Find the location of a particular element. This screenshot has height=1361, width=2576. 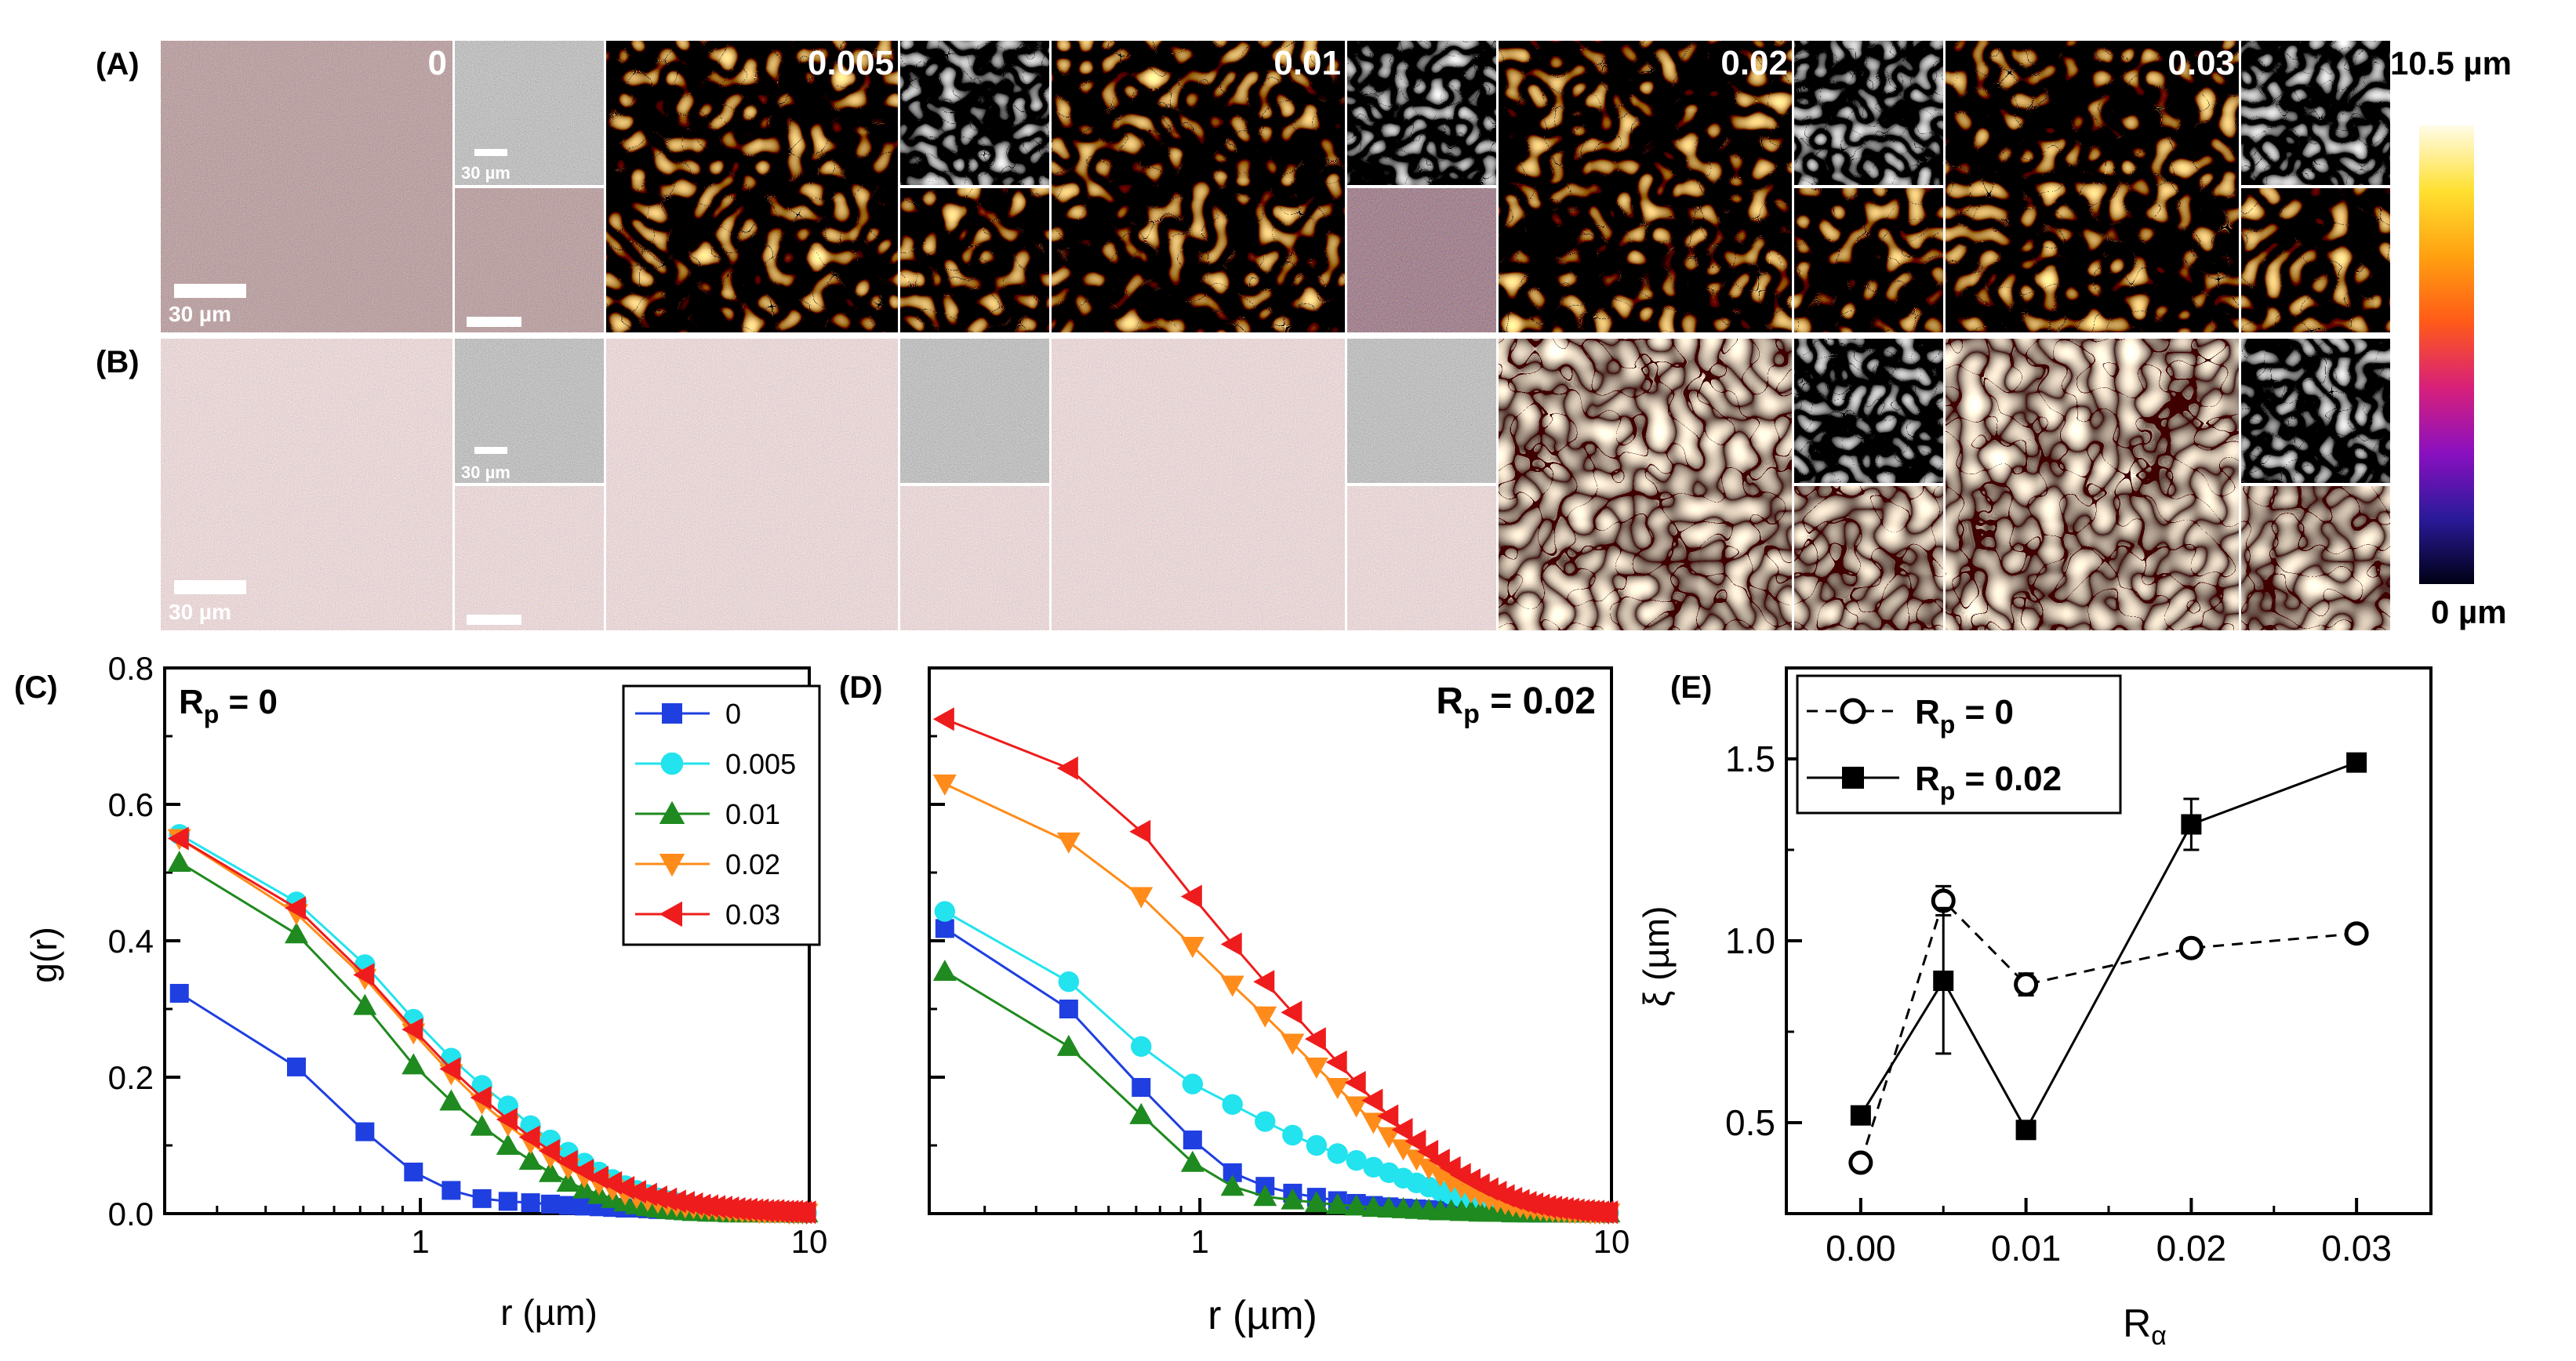

y-tick-label: 0.4 is located at coordinates (131, 942).